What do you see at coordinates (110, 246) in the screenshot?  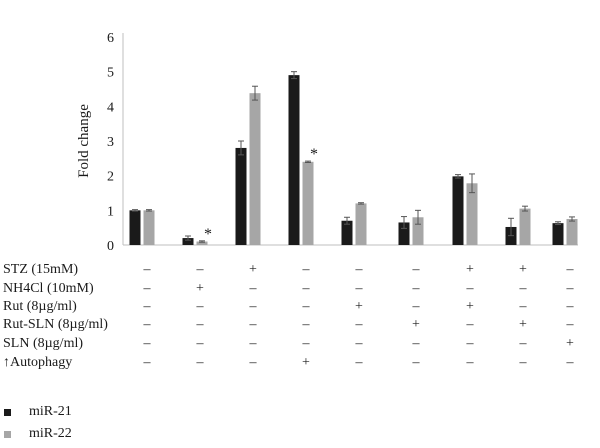 I see `y-tick-label: 0` at bounding box center [110, 246].